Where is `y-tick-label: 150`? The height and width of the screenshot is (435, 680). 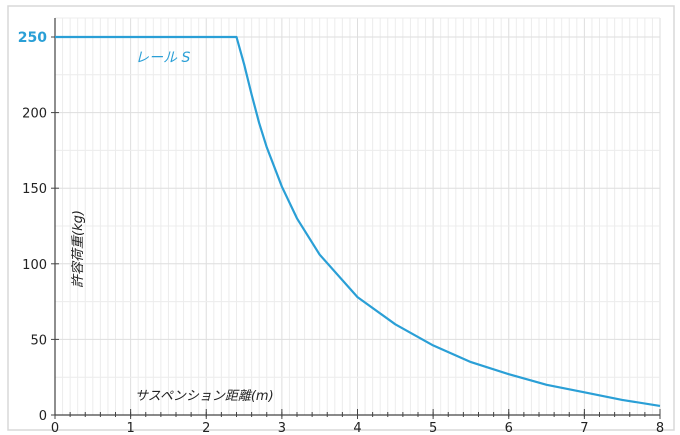 y-tick-label: 150 is located at coordinates (34, 189).